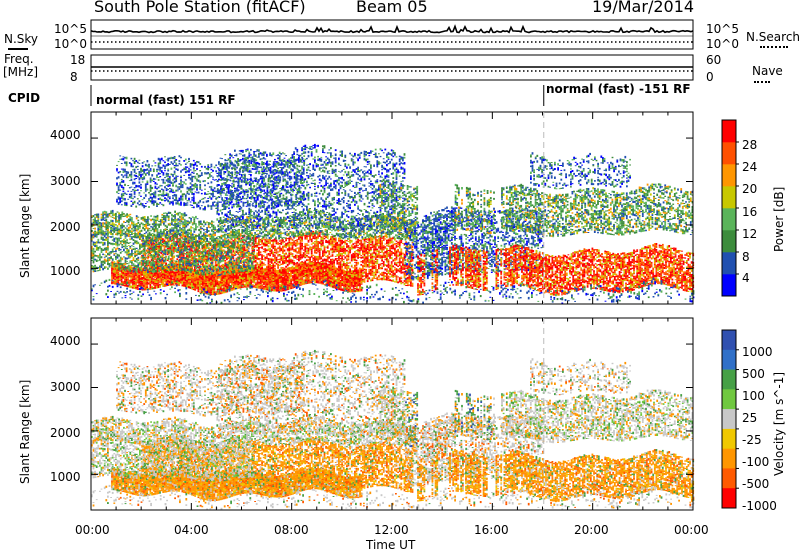 Image resolution: width=800 pixels, height=554 pixels. Describe the element at coordinates (291, 530) in the screenshot. I see `xtick-2: 08:00` at that location.